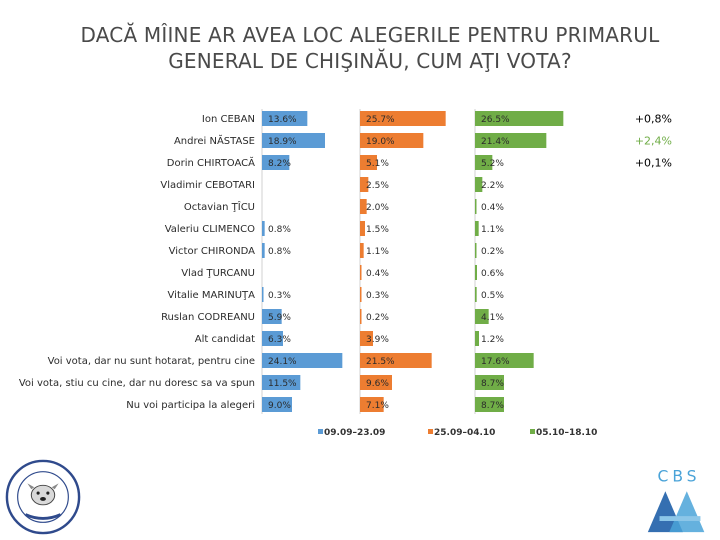 The width and height of the screenshot is (720, 540). I want to click on value-label: 0.6%, so click(492, 274).